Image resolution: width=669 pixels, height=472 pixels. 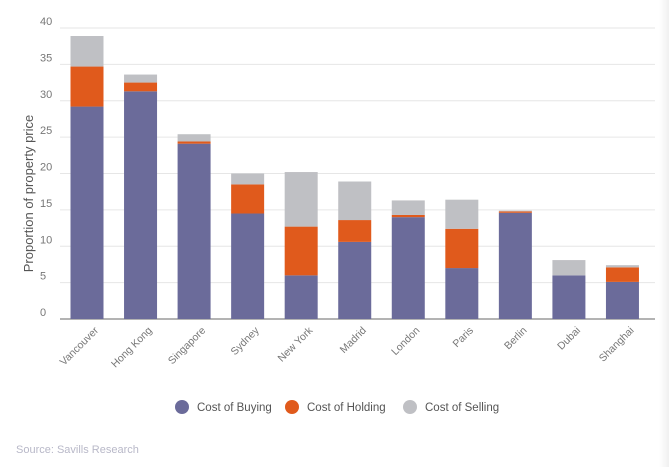 What do you see at coordinates (405, 341) in the screenshot?
I see `x-tick-label: London` at bounding box center [405, 341].